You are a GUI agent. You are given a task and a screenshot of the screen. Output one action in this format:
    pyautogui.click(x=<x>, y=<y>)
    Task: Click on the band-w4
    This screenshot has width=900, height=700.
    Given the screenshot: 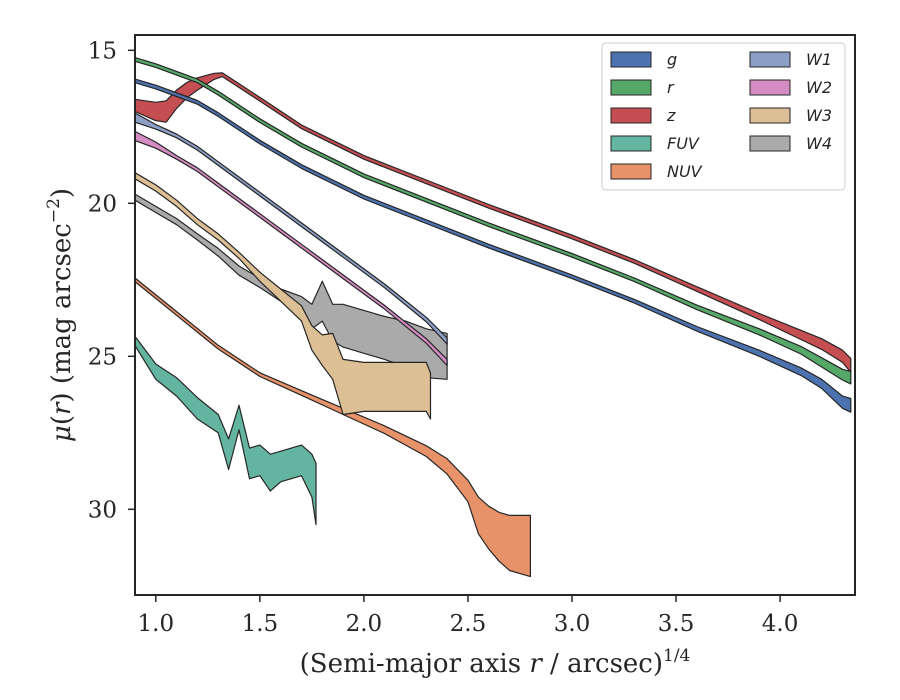 What is the action you would take?
    pyautogui.click(x=291, y=286)
    